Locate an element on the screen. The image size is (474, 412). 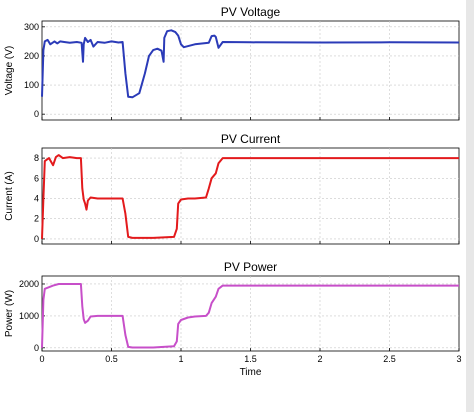
power-ylabel: Power (W) is located at coordinates (9, 313).